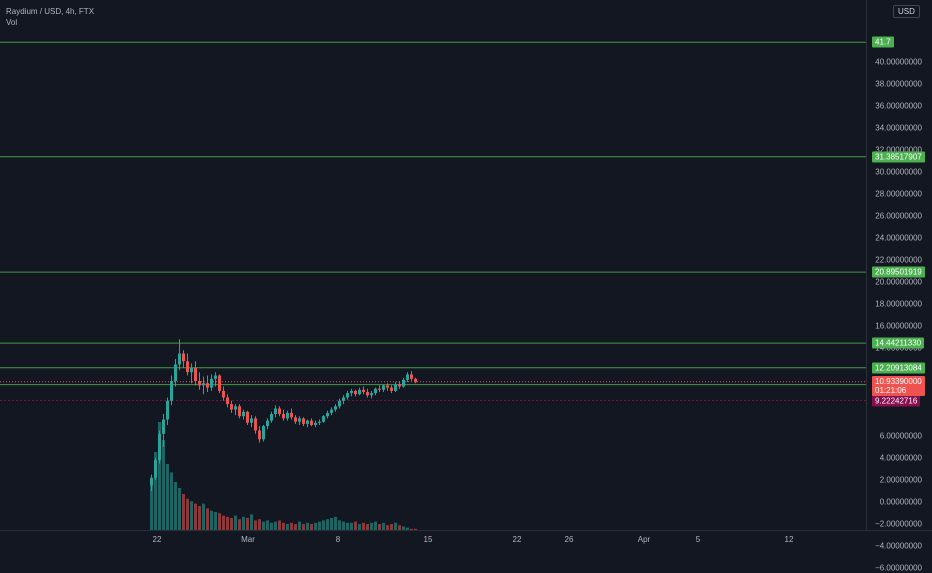 This screenshot has height=573, width=932. What do you see at coordinates (898, 216) in the screenshot?
I see `price-tick-label: 26.00000000` at bounding box center [898, 216].